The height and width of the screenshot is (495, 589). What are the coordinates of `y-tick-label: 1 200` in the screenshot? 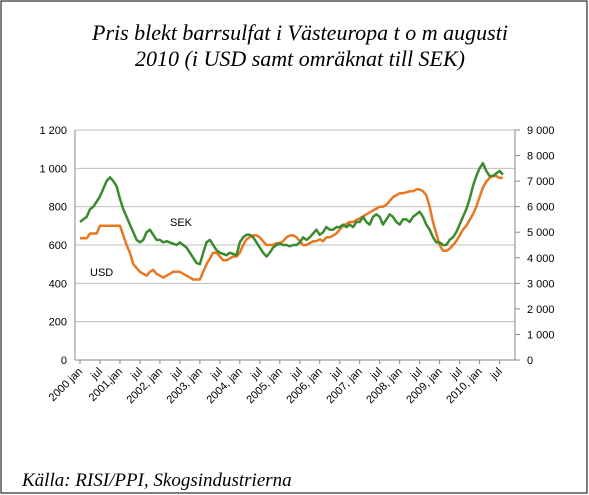 It's located at (53, 131).